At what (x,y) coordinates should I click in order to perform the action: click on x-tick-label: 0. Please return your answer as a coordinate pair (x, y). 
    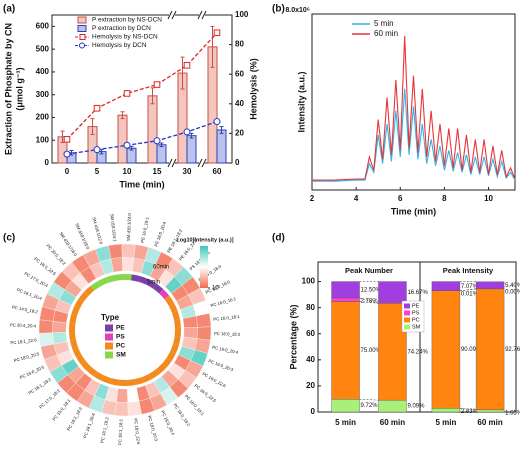
    Looking at the image, I should click on (67, 171).